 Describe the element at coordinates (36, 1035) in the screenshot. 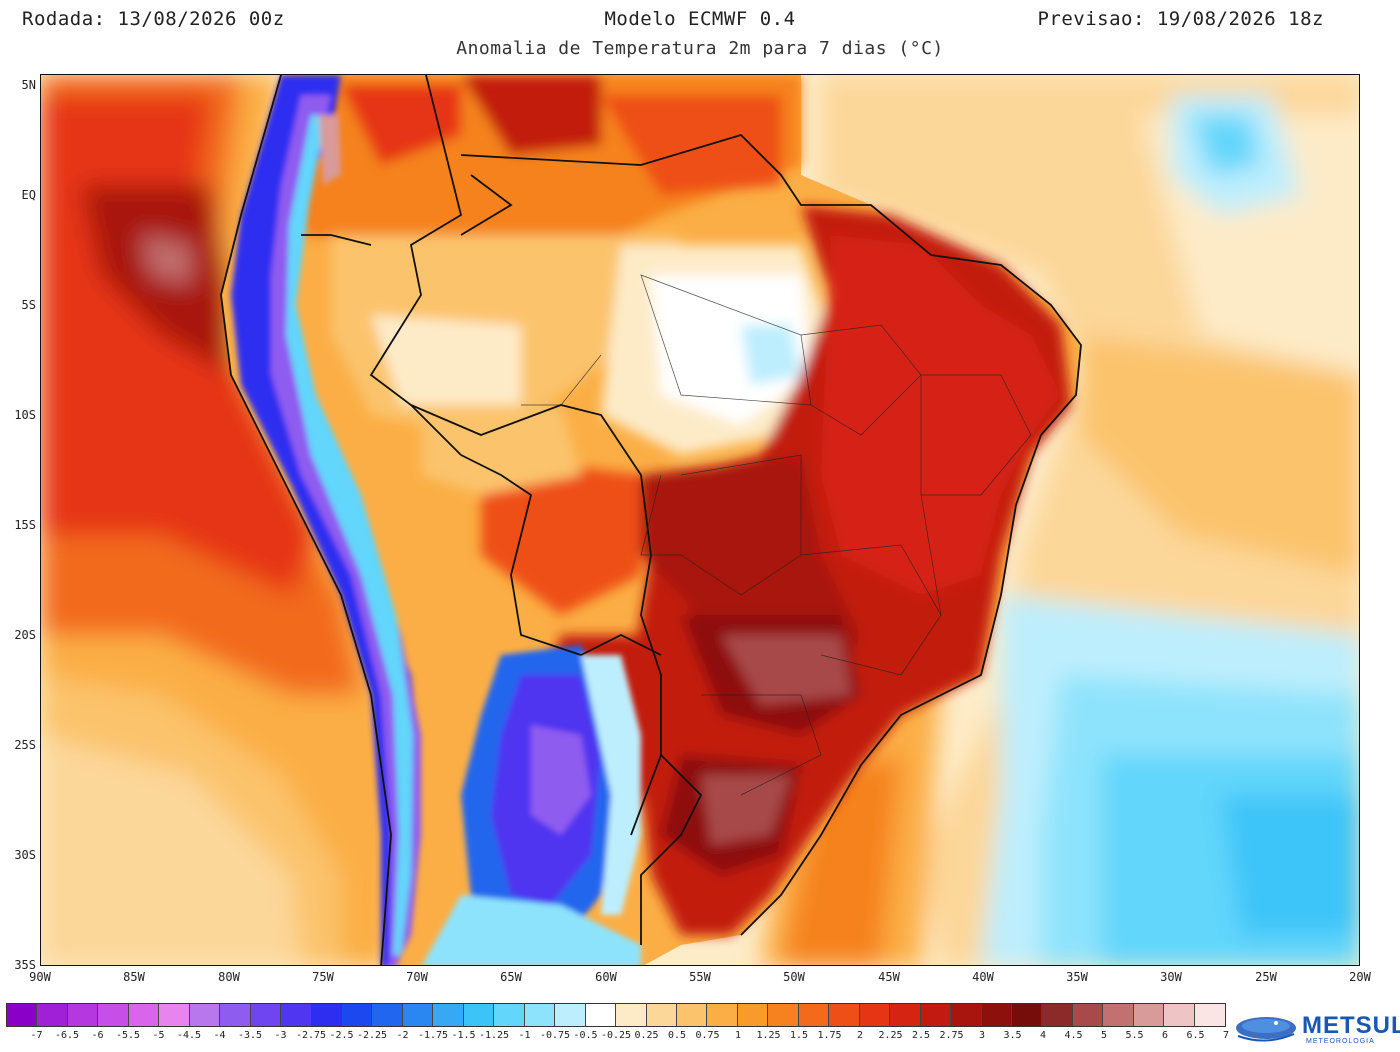

I see `colorbar-tick-label: -7` at that location.